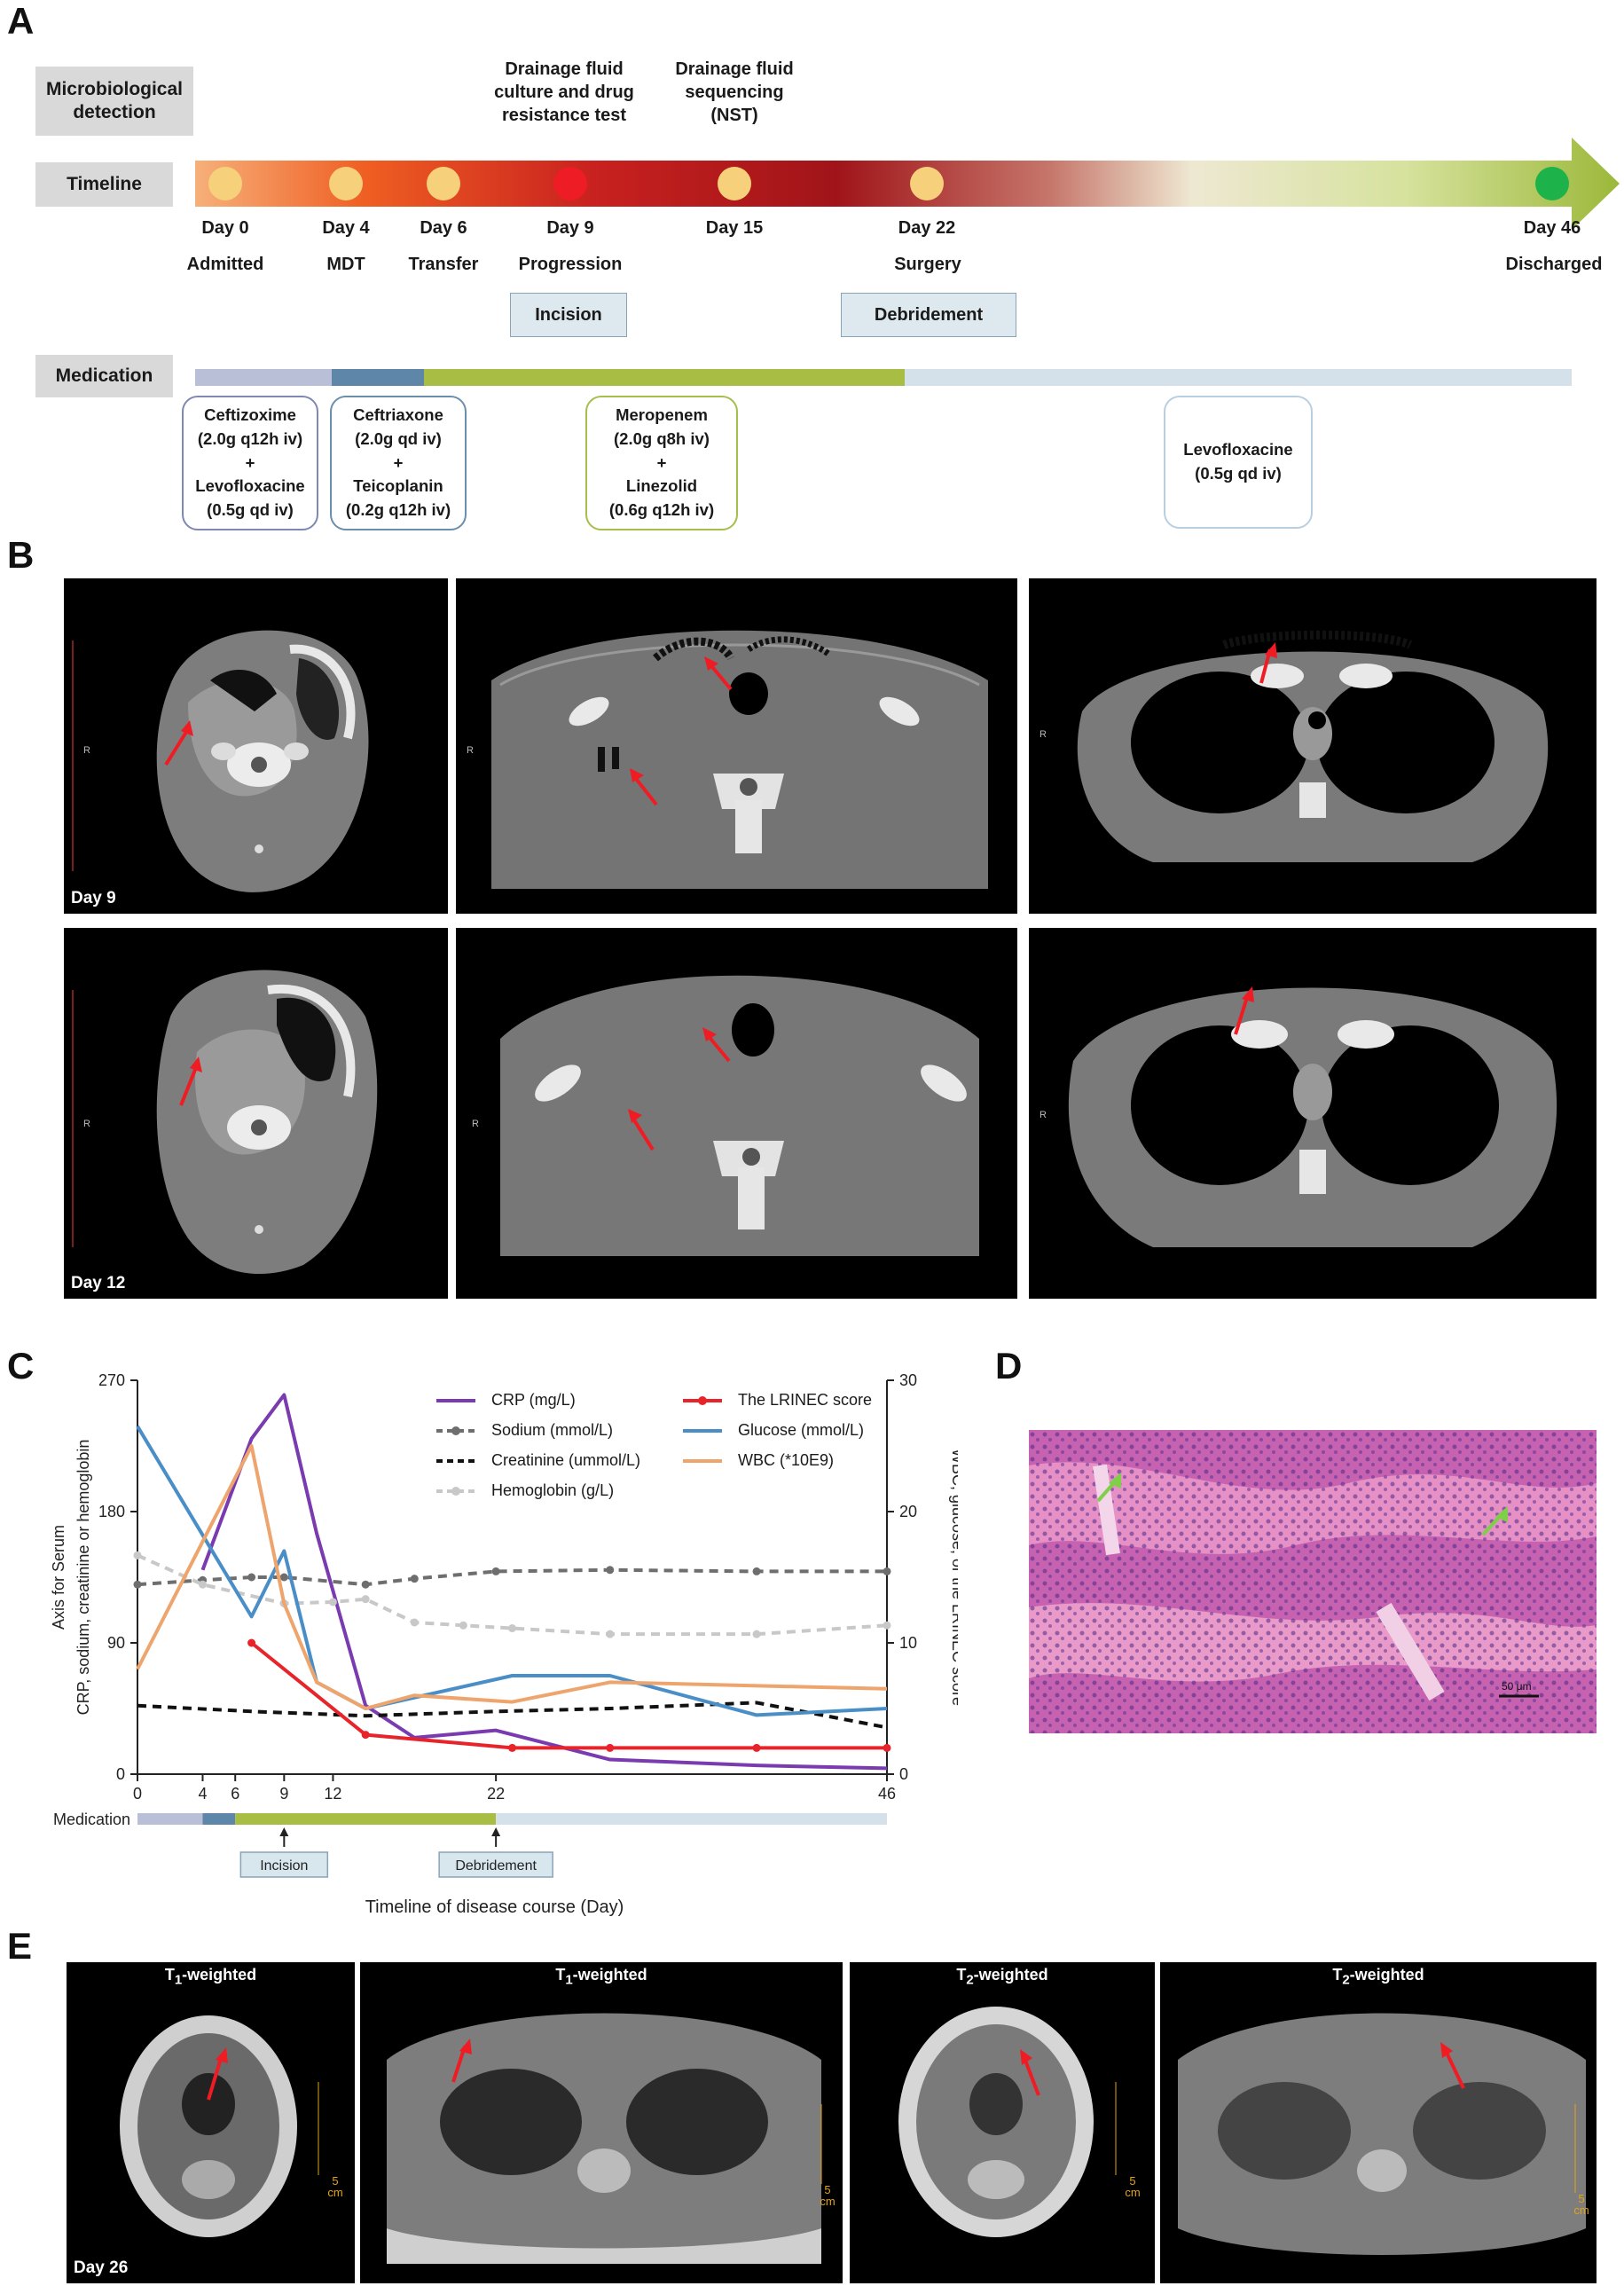 This screenshot has width=1624, height=2286. What do you see at coordinates (954, 1577) in the screenshot?
I see `right-y-axis-label-2: WBC, glucose, or the LRINEC score` at bounding box center [954, 1577].